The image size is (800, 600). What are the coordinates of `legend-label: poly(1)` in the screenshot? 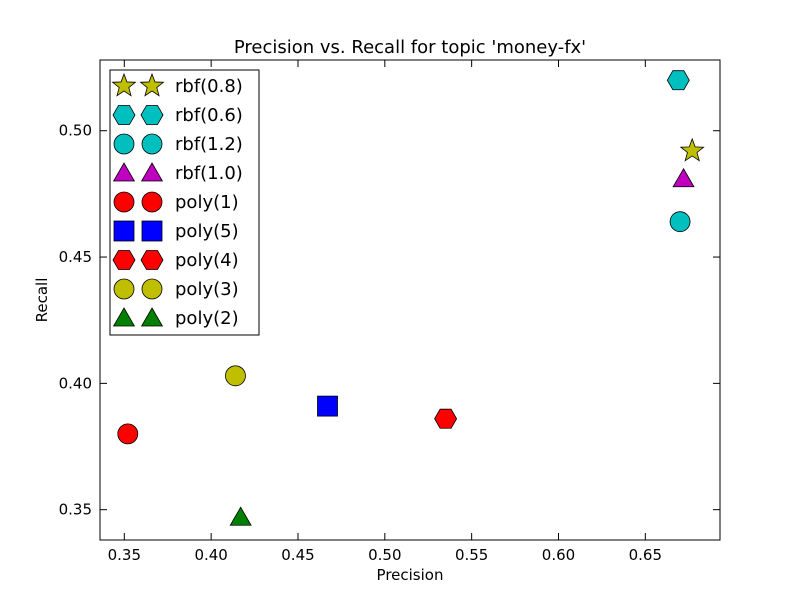 It's located at (207, 202).